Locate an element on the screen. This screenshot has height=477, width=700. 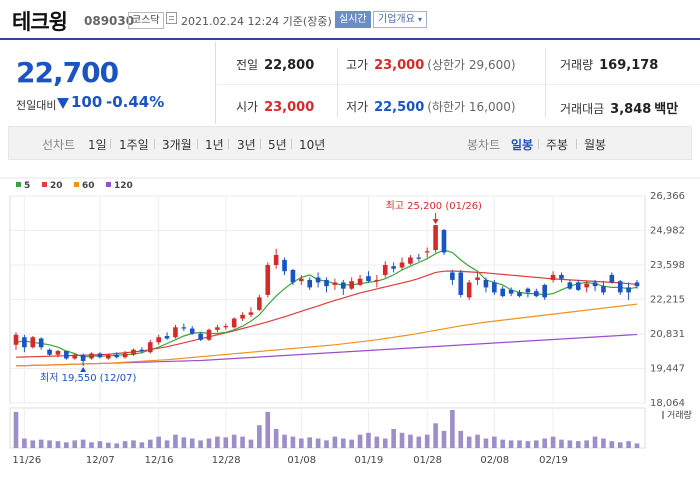
stat-low: 저가 22,500 (하한가 16,000) is located at coordinates (431, 106).